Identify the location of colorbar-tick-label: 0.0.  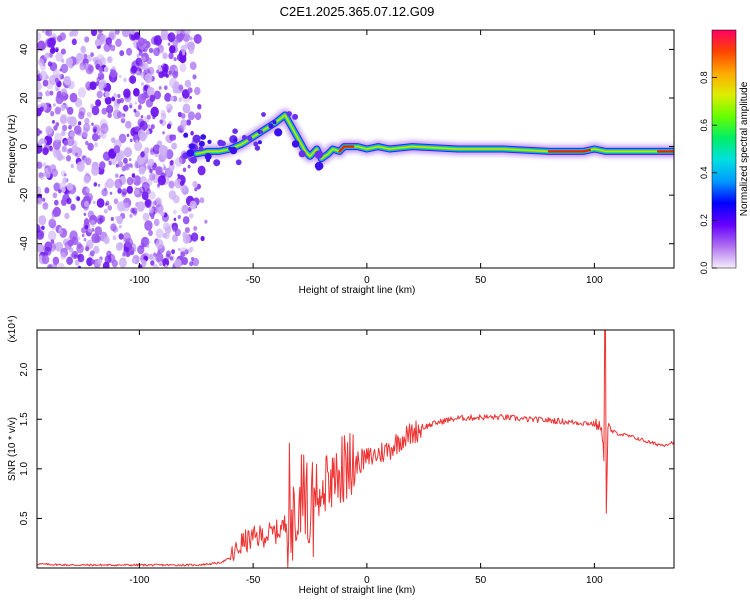
(704, 268).